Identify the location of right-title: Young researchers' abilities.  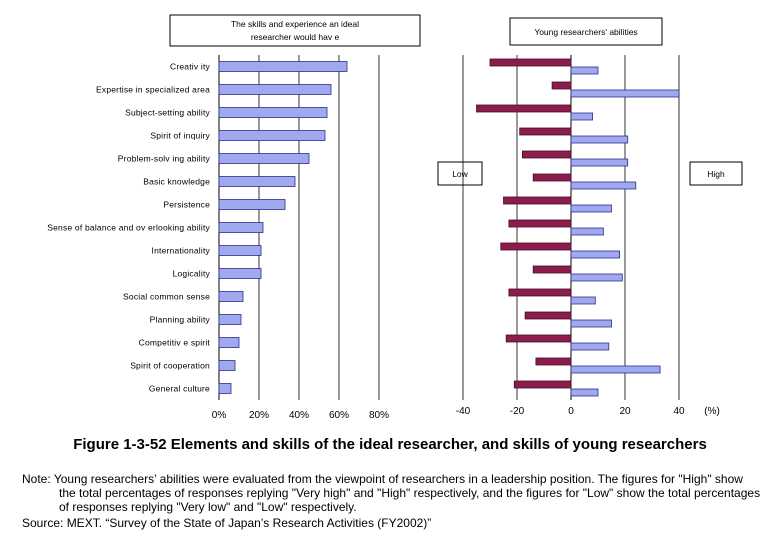
(585, 32).